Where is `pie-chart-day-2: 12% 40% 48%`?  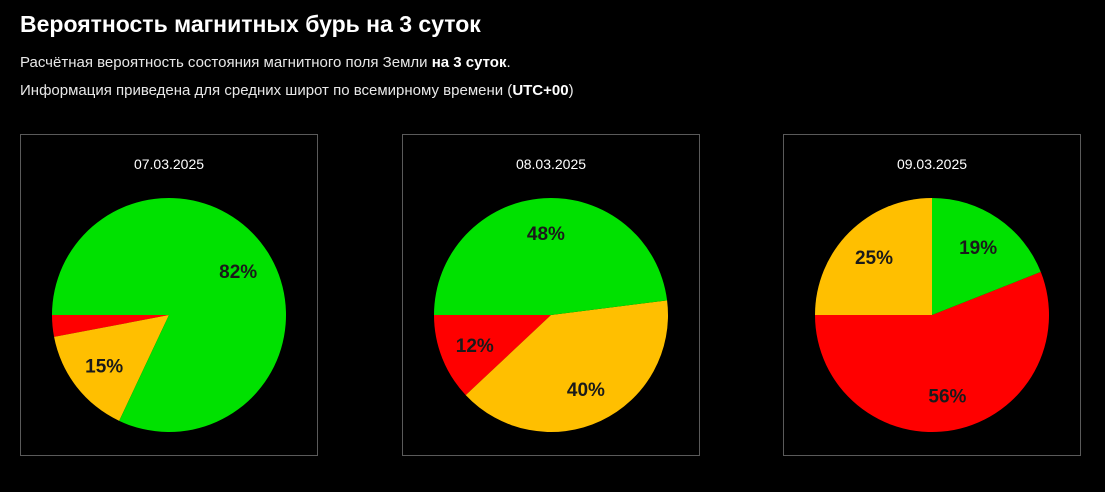 pie-chart-day-2: 12% 40% 48% is located at coordinates (551, 315).